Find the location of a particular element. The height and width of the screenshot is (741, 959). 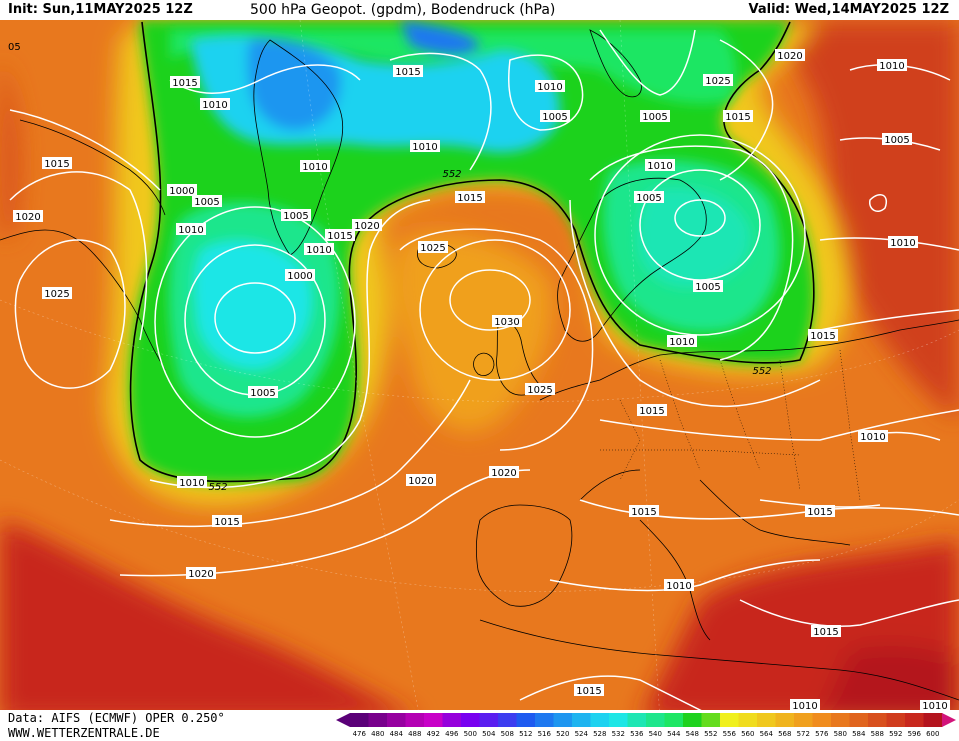

isobar-label: 1025 is located at coordinates (540, 389).